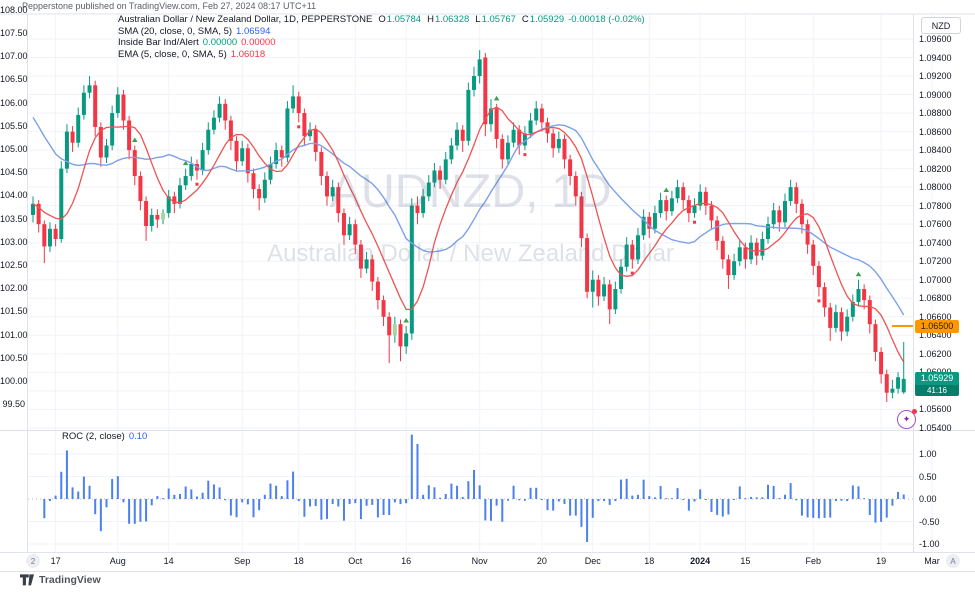 The image size is (975, 592). Describe the element at coordinates (253, 31) in the screenshot. I see `sma-value: 1.06594` at that location.